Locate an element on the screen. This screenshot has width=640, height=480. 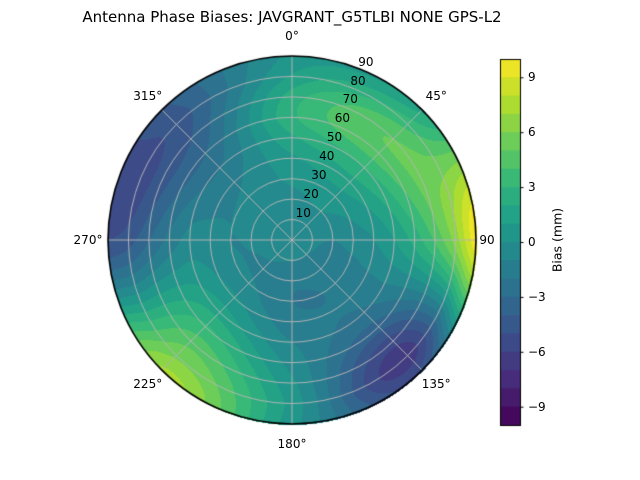
r-label-40: 40 is located at coordinates (327, 156).